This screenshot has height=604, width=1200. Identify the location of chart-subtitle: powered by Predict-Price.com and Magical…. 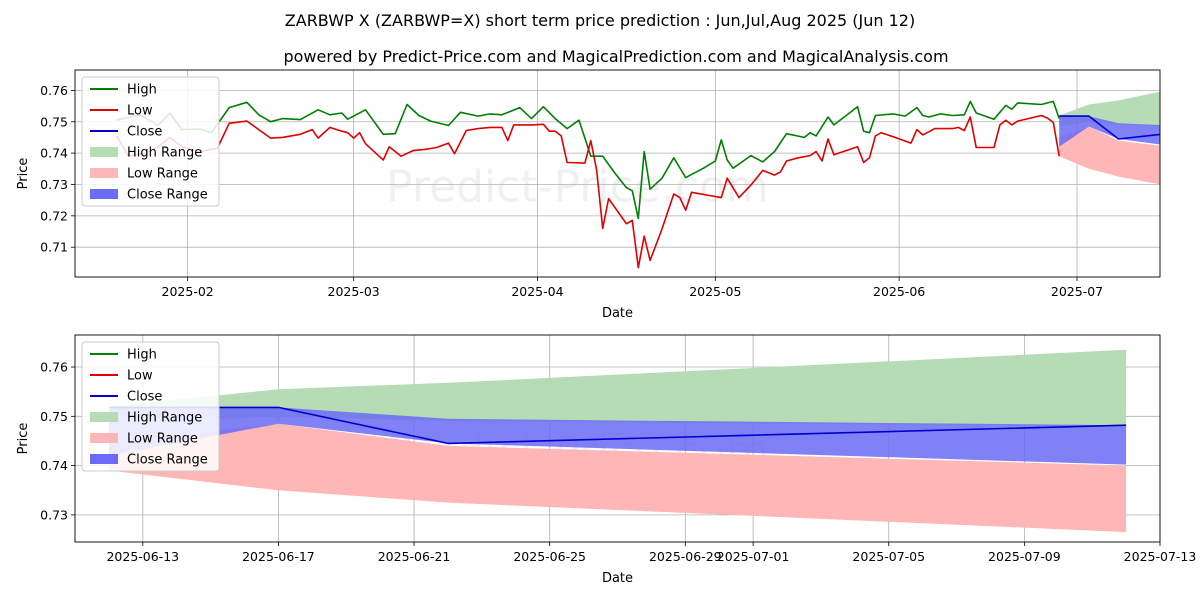
(615, 56).